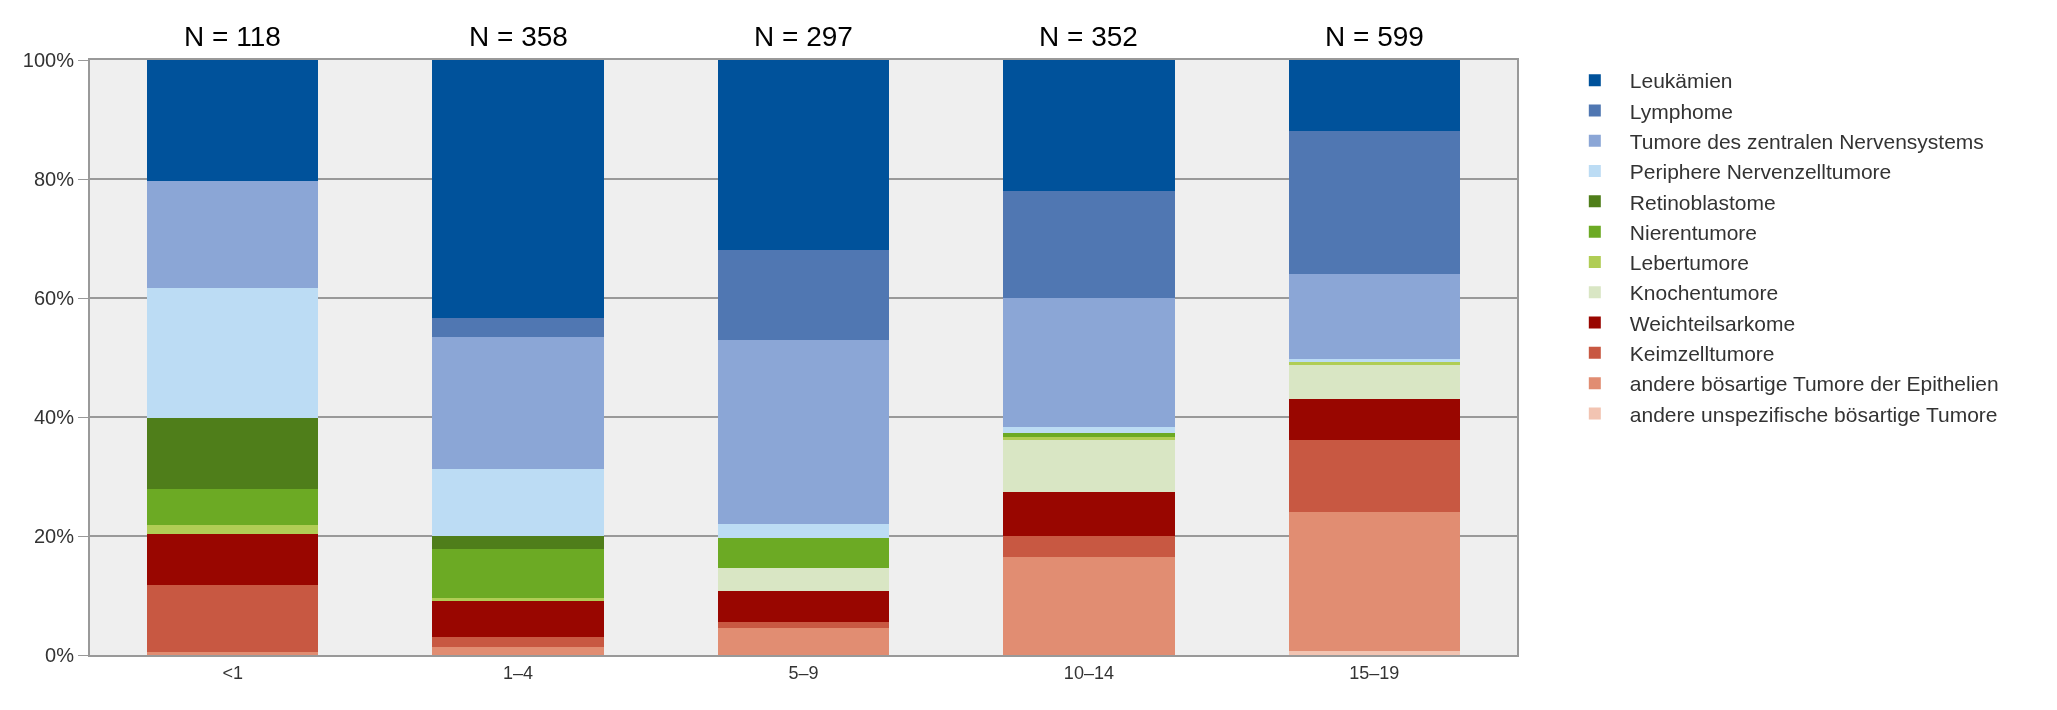 The height and width of the screenshot is (710, 2057). What do you see at coordinates (803, 672) in the screenshot?
I see `x-tick-label: 5–9` at bounding box center [803, 672].